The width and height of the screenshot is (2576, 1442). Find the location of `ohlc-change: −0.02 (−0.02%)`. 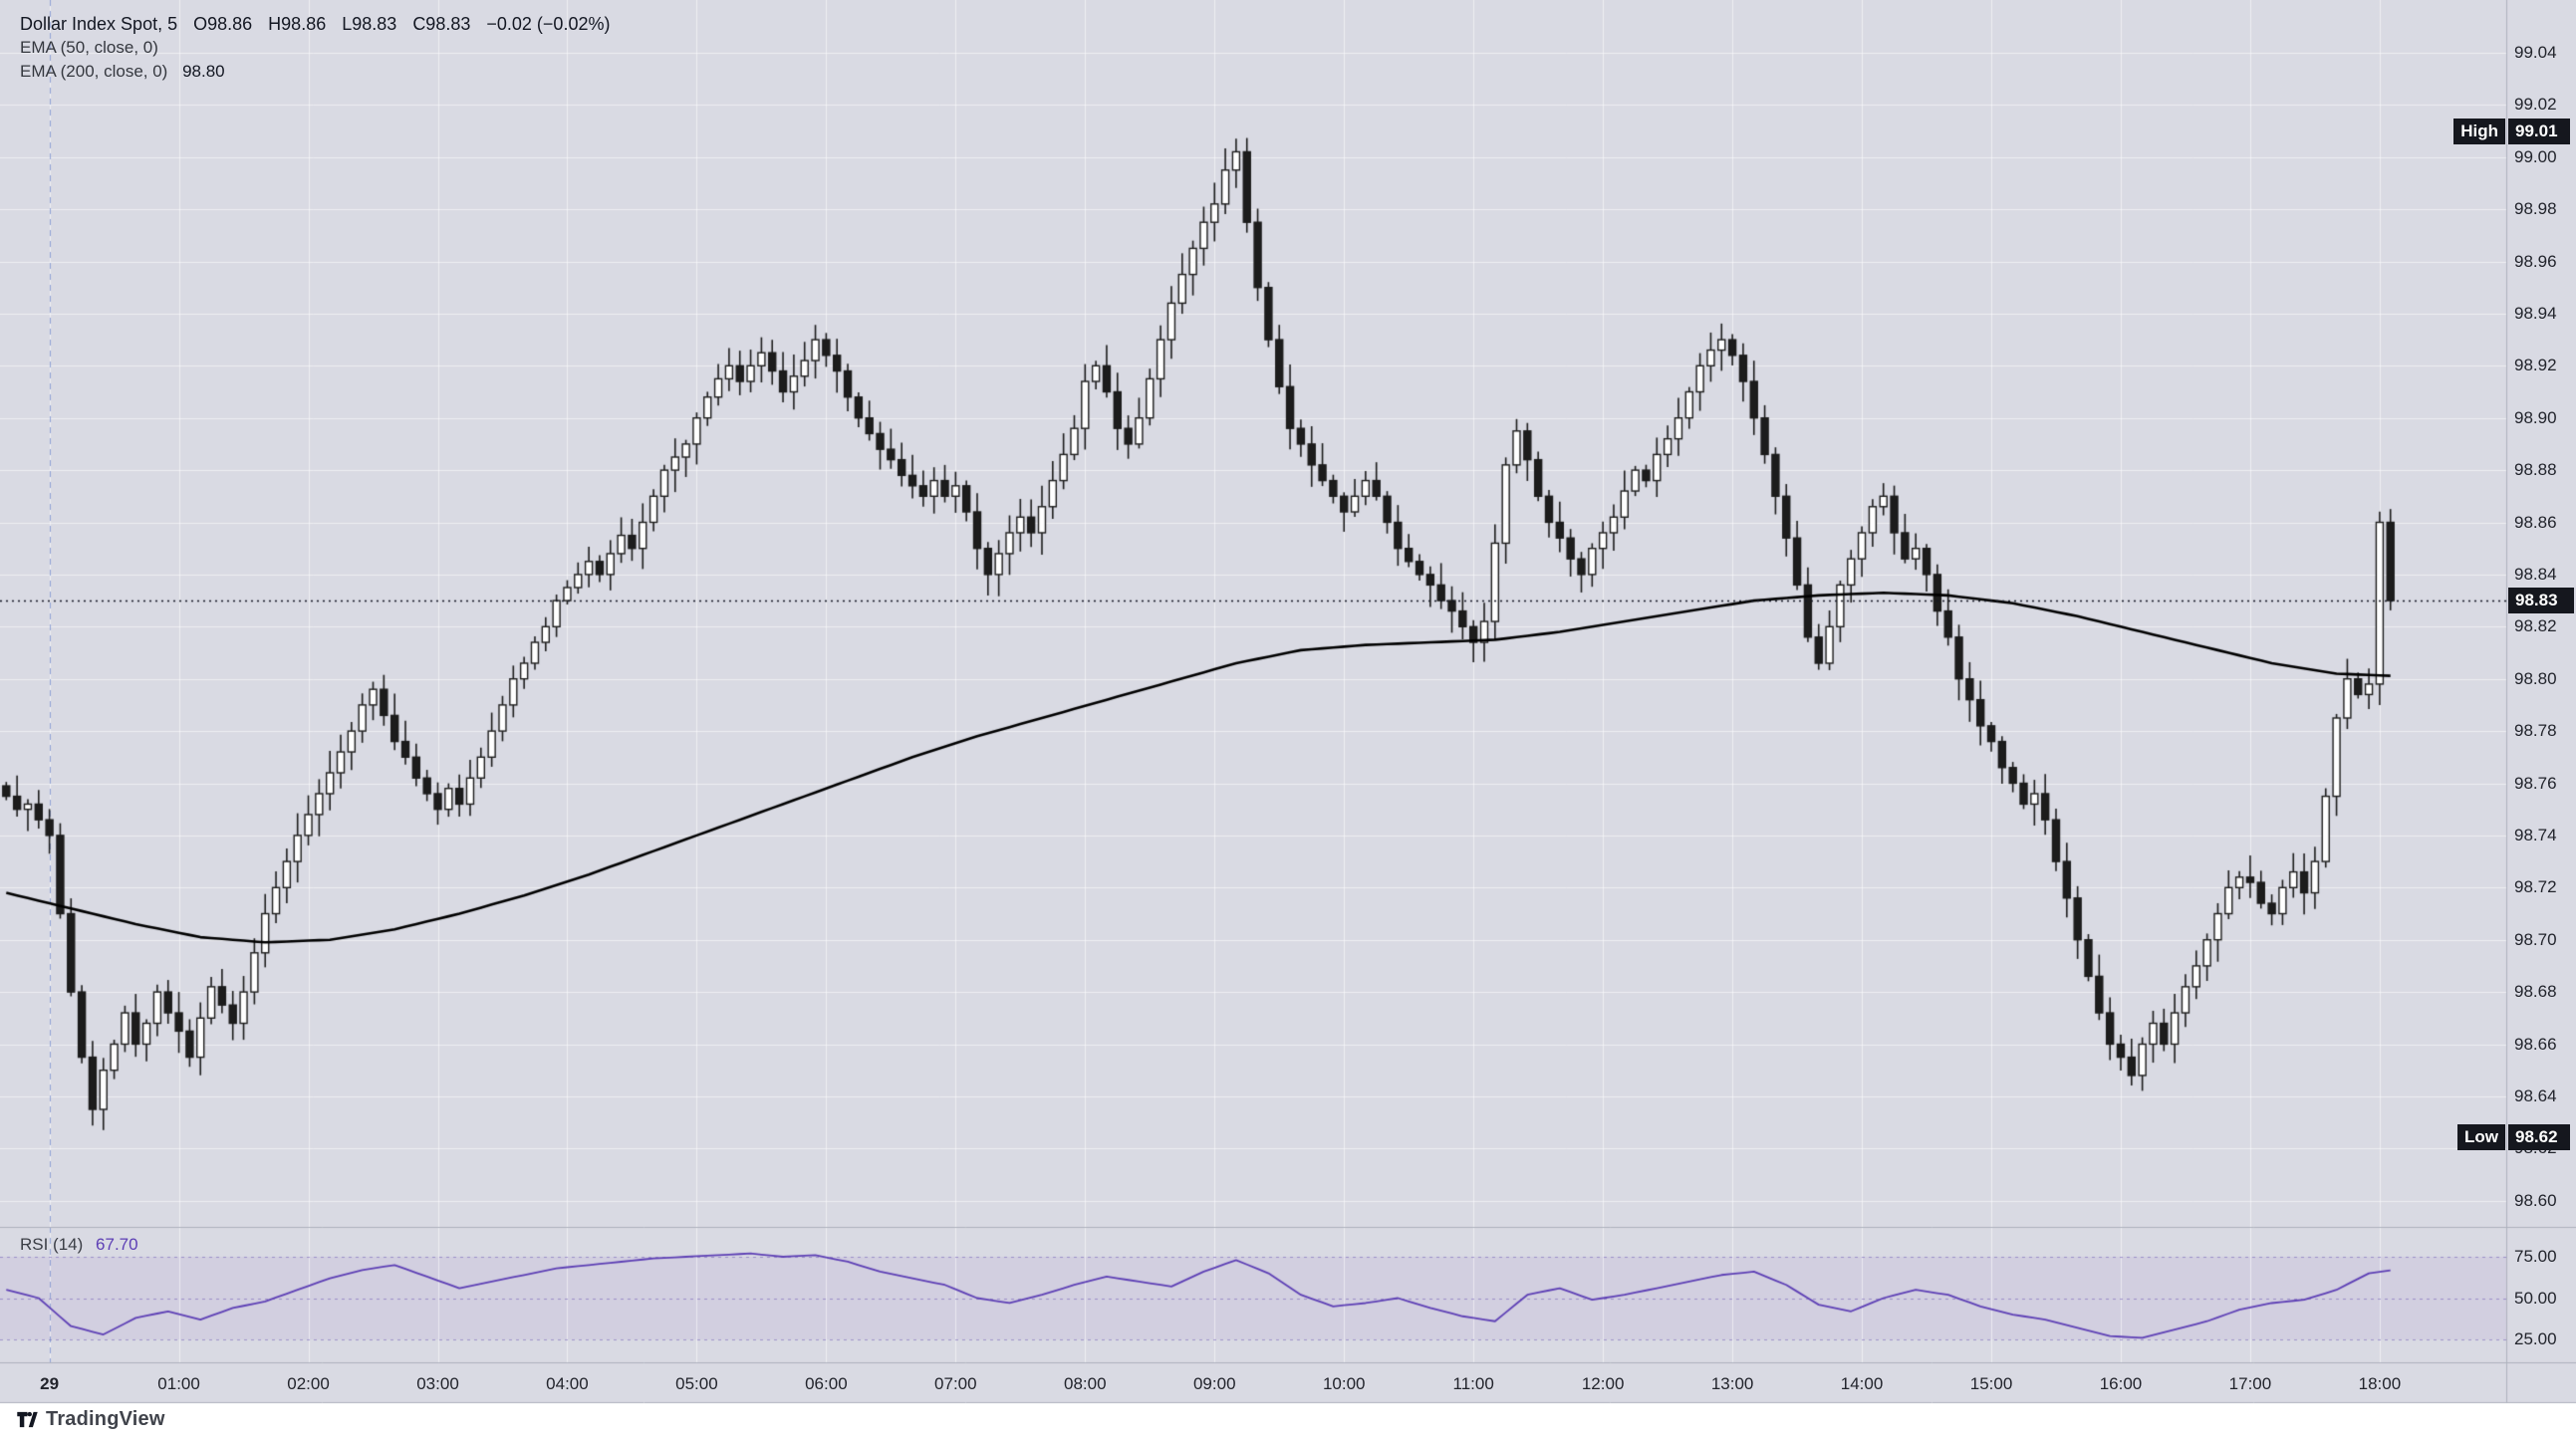

ohlc-change: −0.02 (−0.02%) is located at coordinates (548, 24).